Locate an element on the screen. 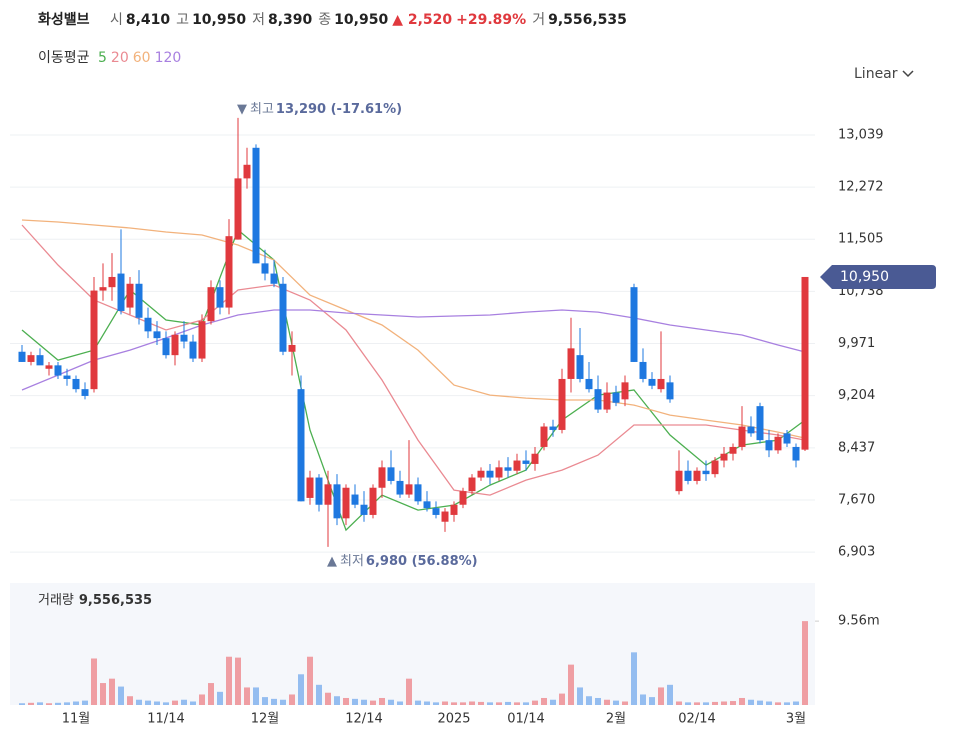 The image size is (961, 739). y-tick-label: 12,272 is located at coordinates (861, 187).